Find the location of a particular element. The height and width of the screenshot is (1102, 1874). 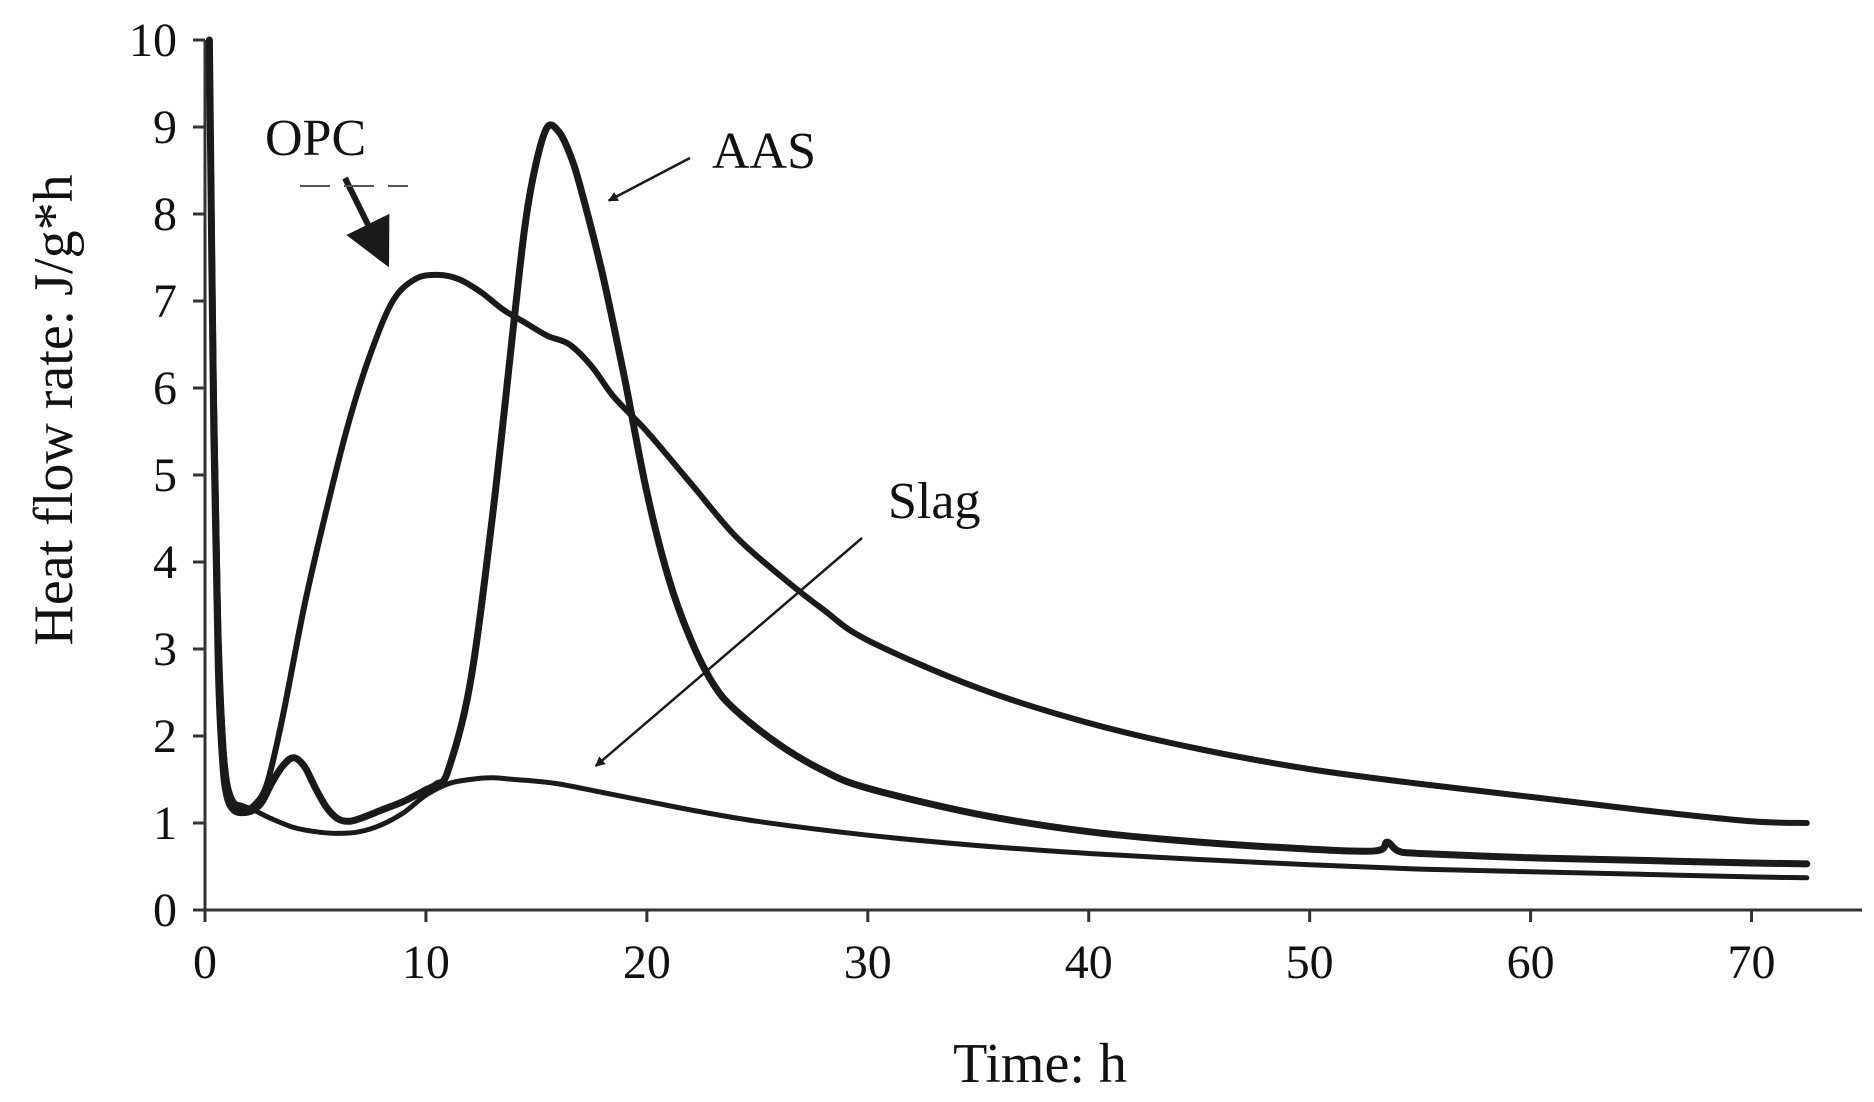

y-tick-label-6: 6 is located at coordinates (165, 388).